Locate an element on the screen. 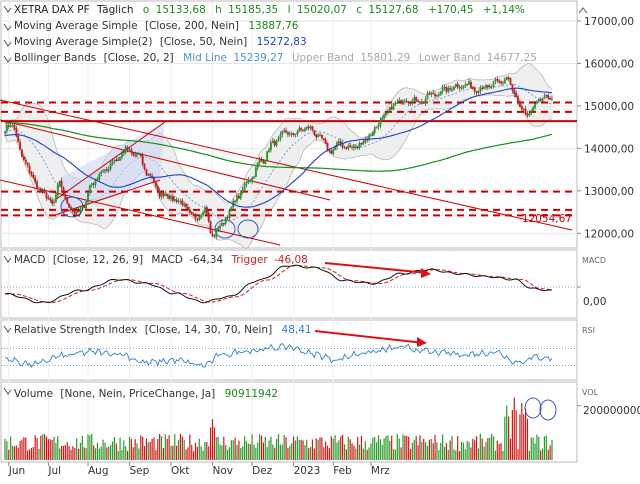 This screenshot has height=484, width=640. scroll-up-icon is located at coordinates (583, 10).